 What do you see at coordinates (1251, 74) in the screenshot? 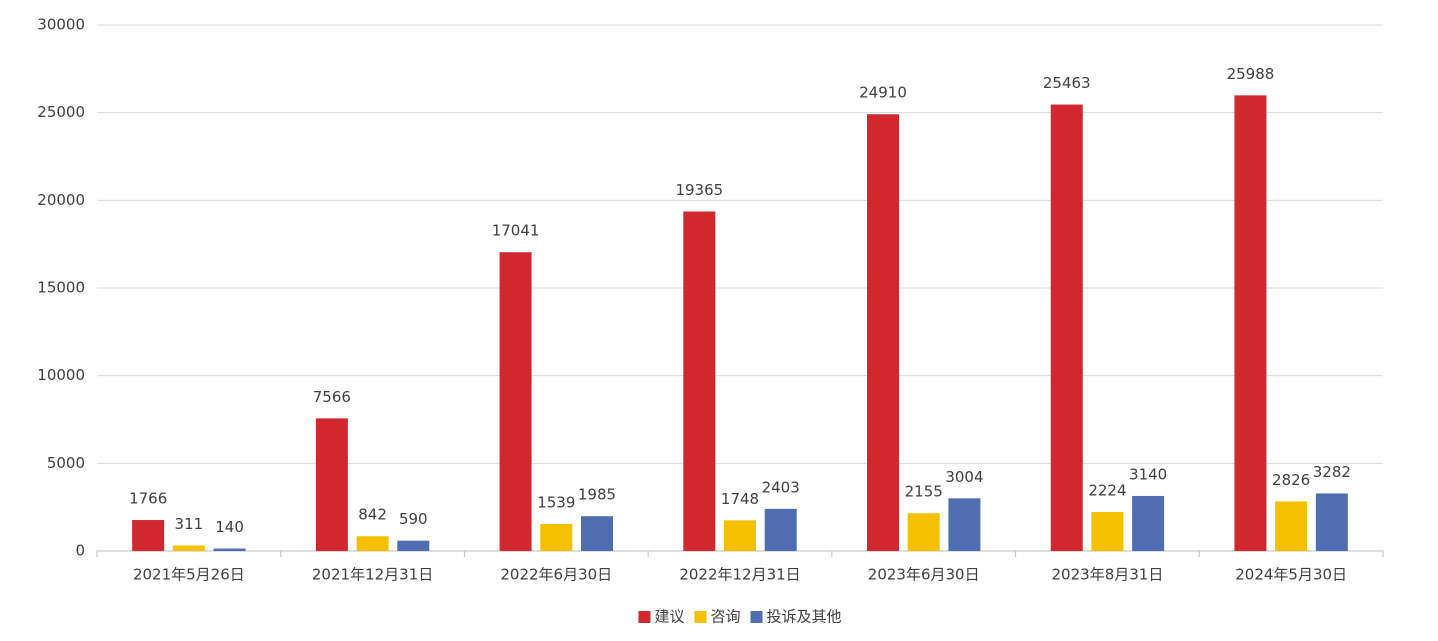
I see `data-label: 25988` at bounding box center [1251, 74].